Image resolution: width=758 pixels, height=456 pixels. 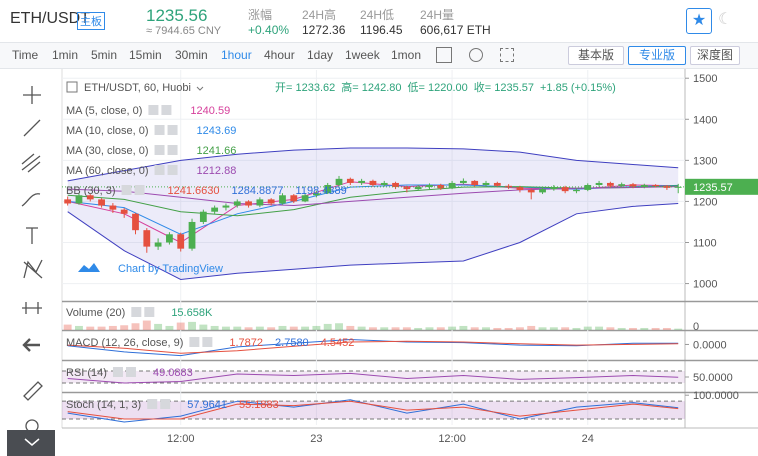 I want to click on interval: 5min, so click(x=104, y=55).